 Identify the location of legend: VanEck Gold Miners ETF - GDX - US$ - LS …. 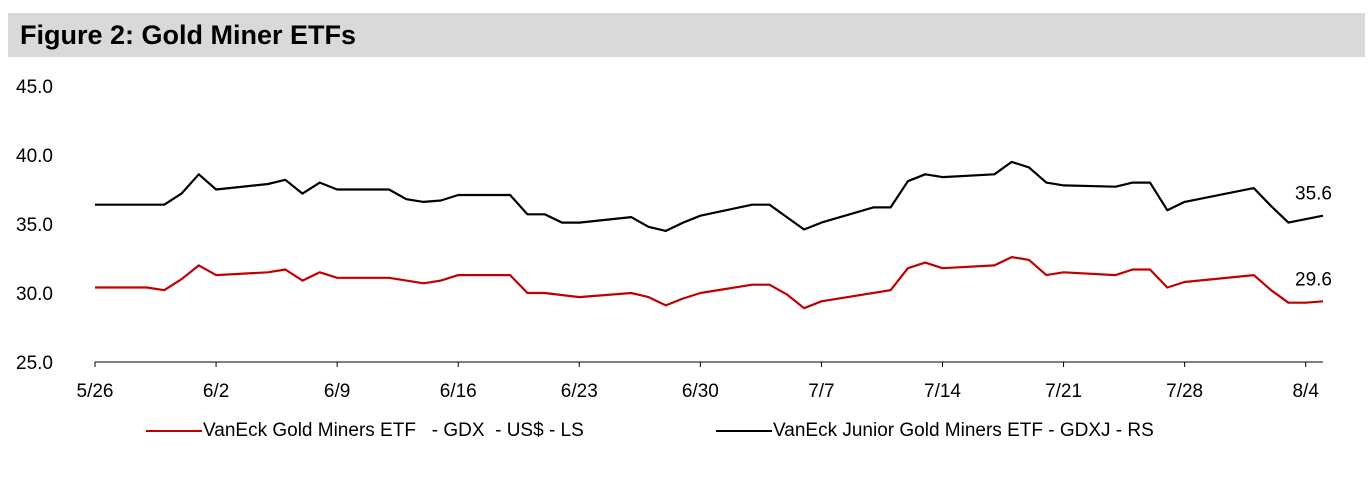
(5, 432).